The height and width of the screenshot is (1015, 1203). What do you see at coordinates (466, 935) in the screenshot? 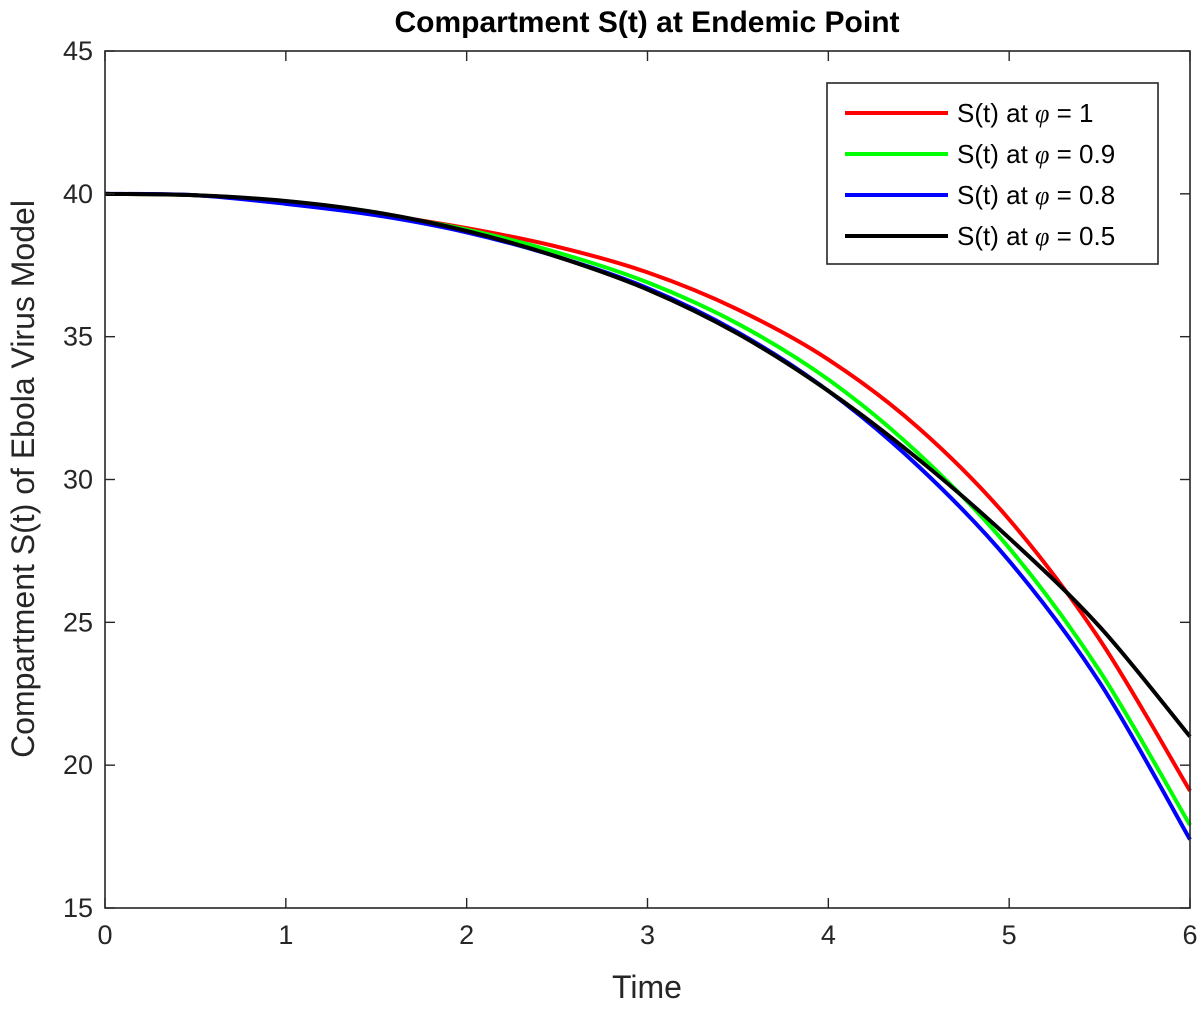
I see `x-tick-label: 2` at bounding box center [466, 935].